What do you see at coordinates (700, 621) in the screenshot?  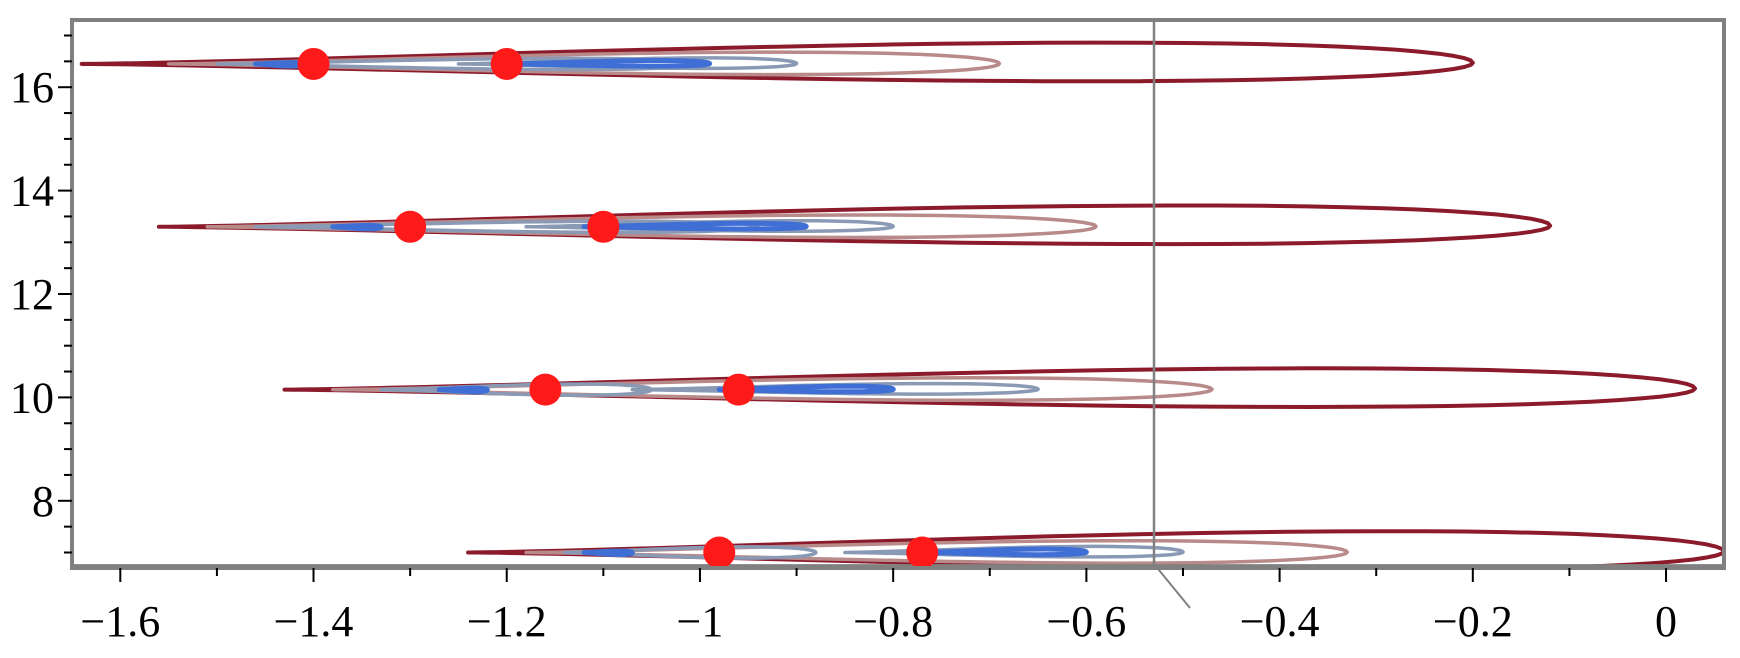 I see `x-tick-label: −1` at bounding box center [700, 621].